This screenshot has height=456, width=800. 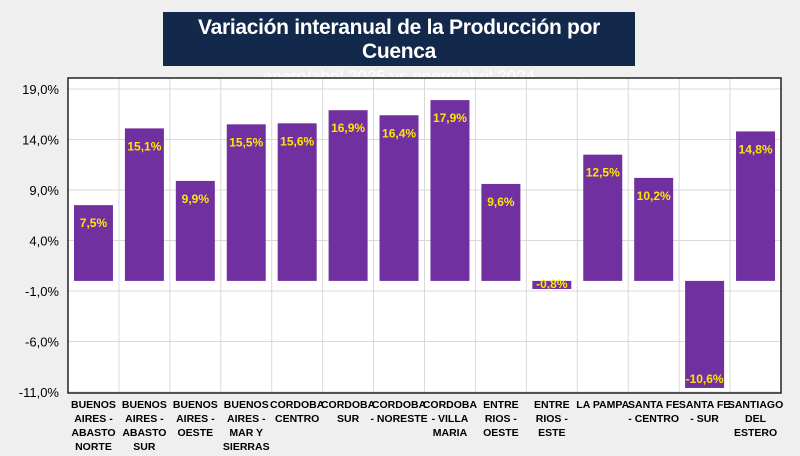 I want to click on x-tick-label: NORTE, so click(x=93, y=447).